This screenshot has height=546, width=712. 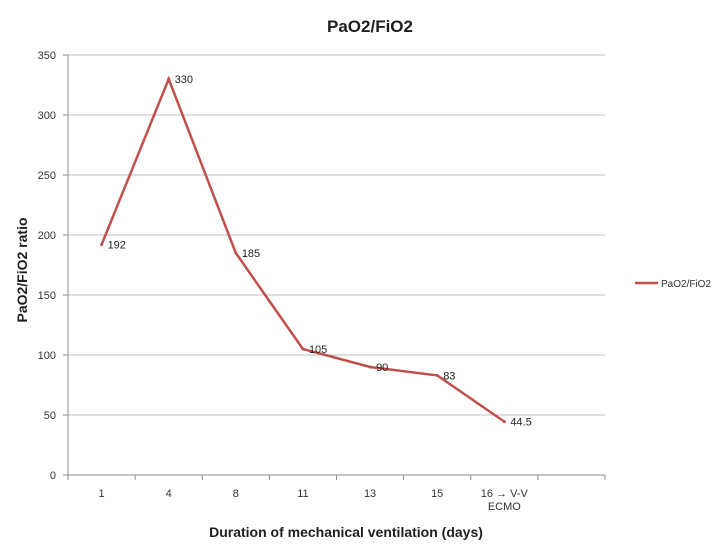 I want to click on data-label: 44.5, so click(x=520, y=423).